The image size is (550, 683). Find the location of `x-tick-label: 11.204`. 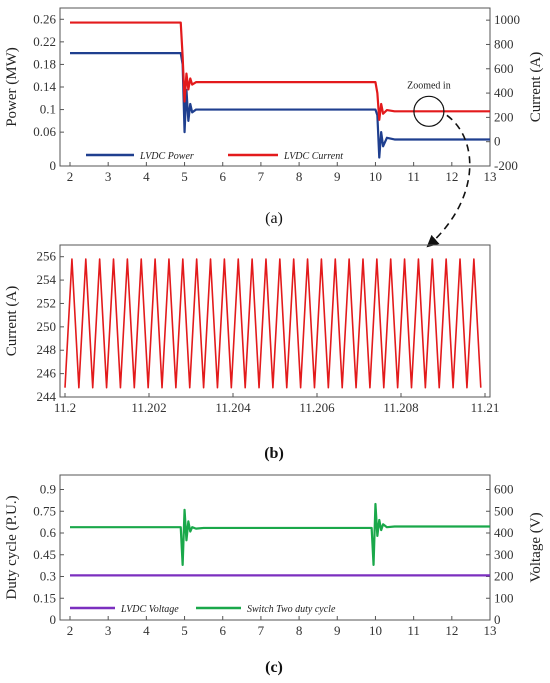

x-tick-label: 11.204 is located at coordinates (233, 407).